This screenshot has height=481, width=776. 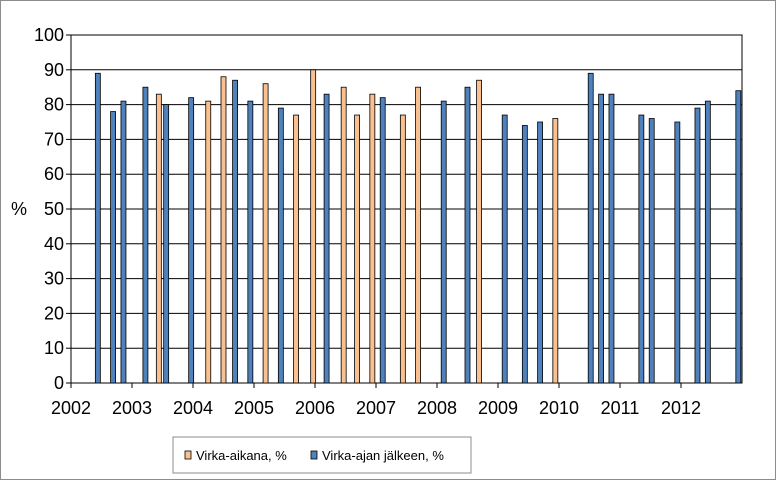 What do you see at coordinates (437, 408) in the screenshot?
I see `x-tick-label: 2008` at bounding box center [437, 408].